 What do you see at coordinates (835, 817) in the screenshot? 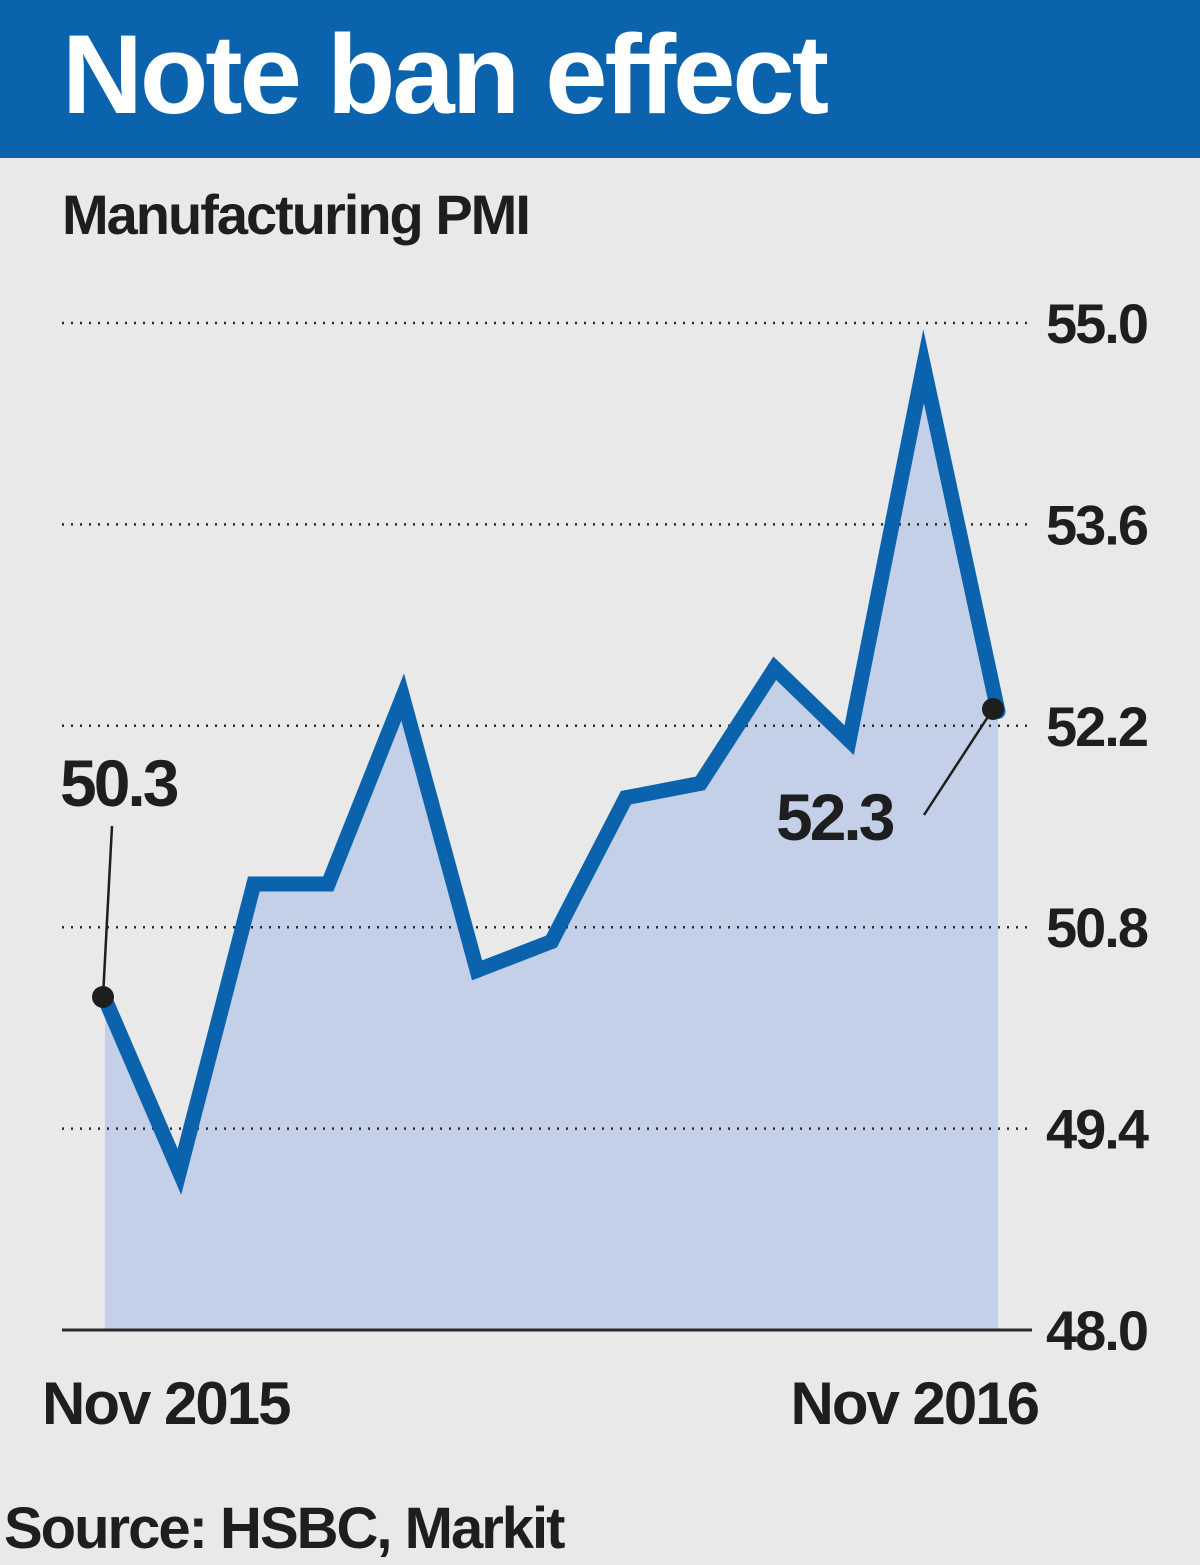
I see `annotation-label: 52.3` at bounding box center [835, 817].